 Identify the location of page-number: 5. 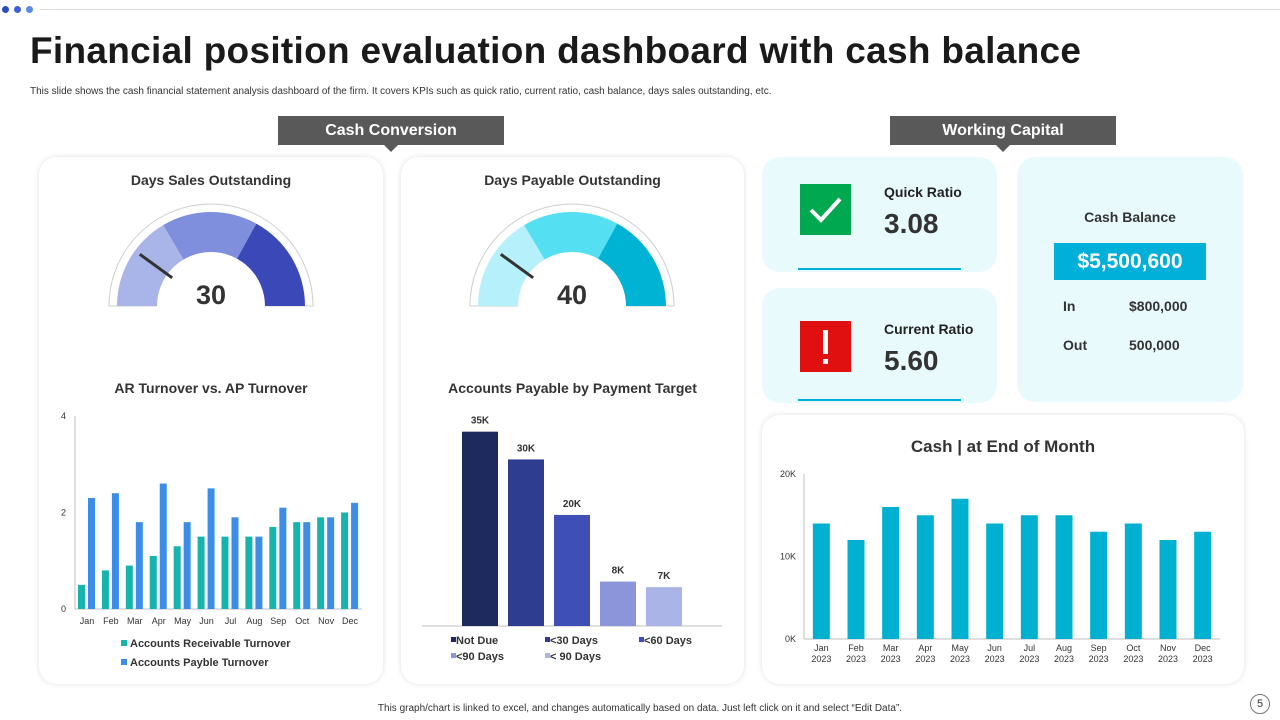
(1260, 704).